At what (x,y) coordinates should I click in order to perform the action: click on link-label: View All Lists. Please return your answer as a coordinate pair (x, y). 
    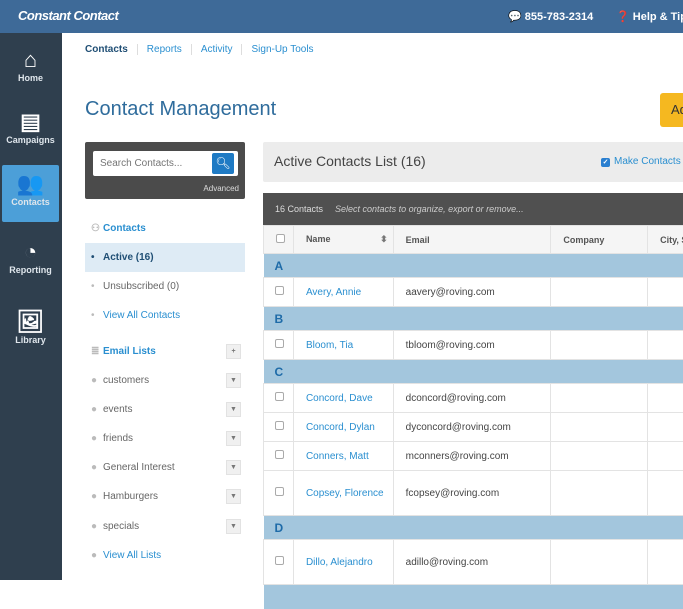
    Looking at the image, I should click on (132, 555).